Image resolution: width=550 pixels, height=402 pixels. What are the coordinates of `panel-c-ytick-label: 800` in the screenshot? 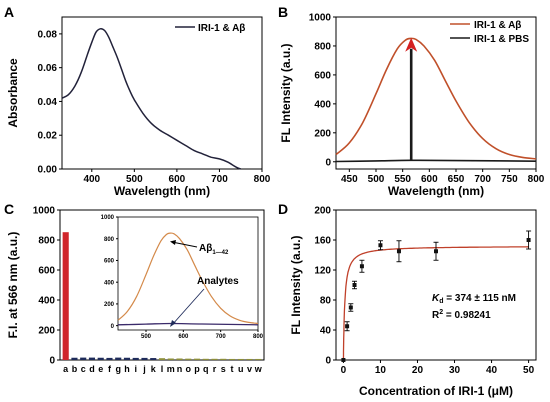 It's located at (46, 241).